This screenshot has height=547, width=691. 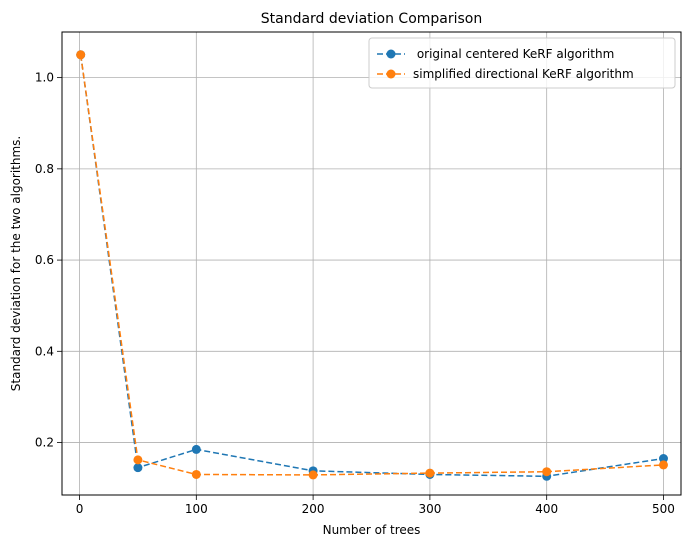 What do you see at coordinates (523, 74) in the screenshot?
I see `legend-label: simplified directional KeRF algorithm` at bounding box center [523, 74].